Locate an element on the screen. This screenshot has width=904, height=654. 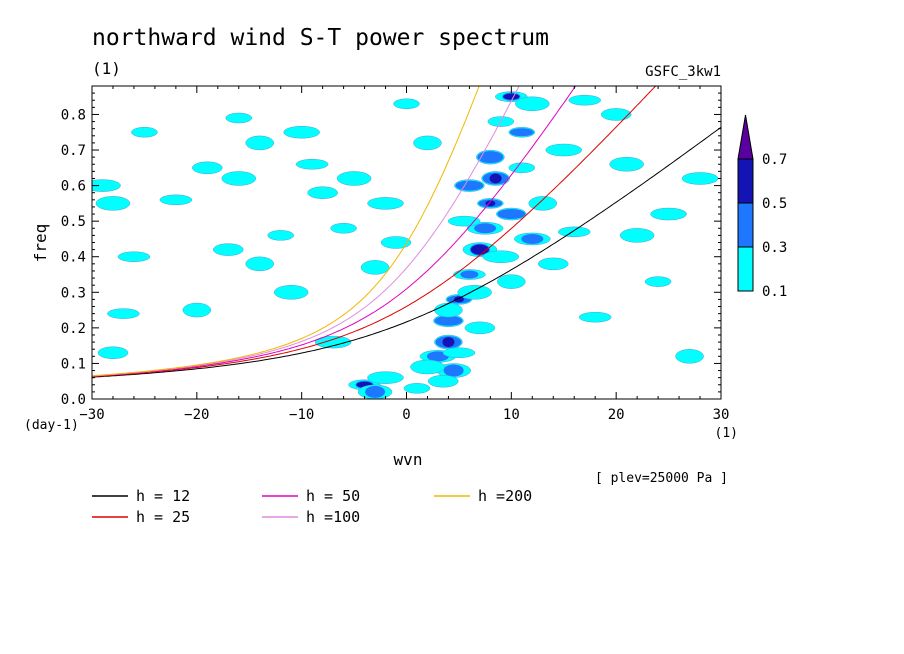
y-tick-label: 0.5 is located at coordinates (73, 222).